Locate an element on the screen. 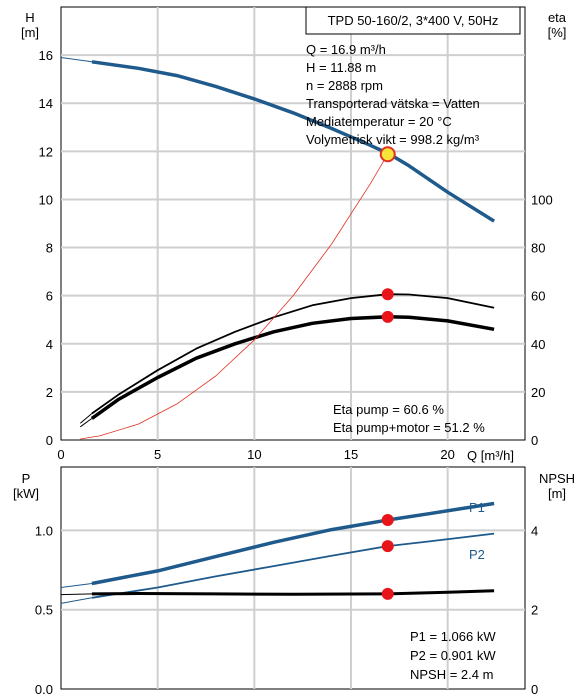 The height and width of the screenshot is (699, 585). eta_pump-operating-point is located at coordinates (387, 294).